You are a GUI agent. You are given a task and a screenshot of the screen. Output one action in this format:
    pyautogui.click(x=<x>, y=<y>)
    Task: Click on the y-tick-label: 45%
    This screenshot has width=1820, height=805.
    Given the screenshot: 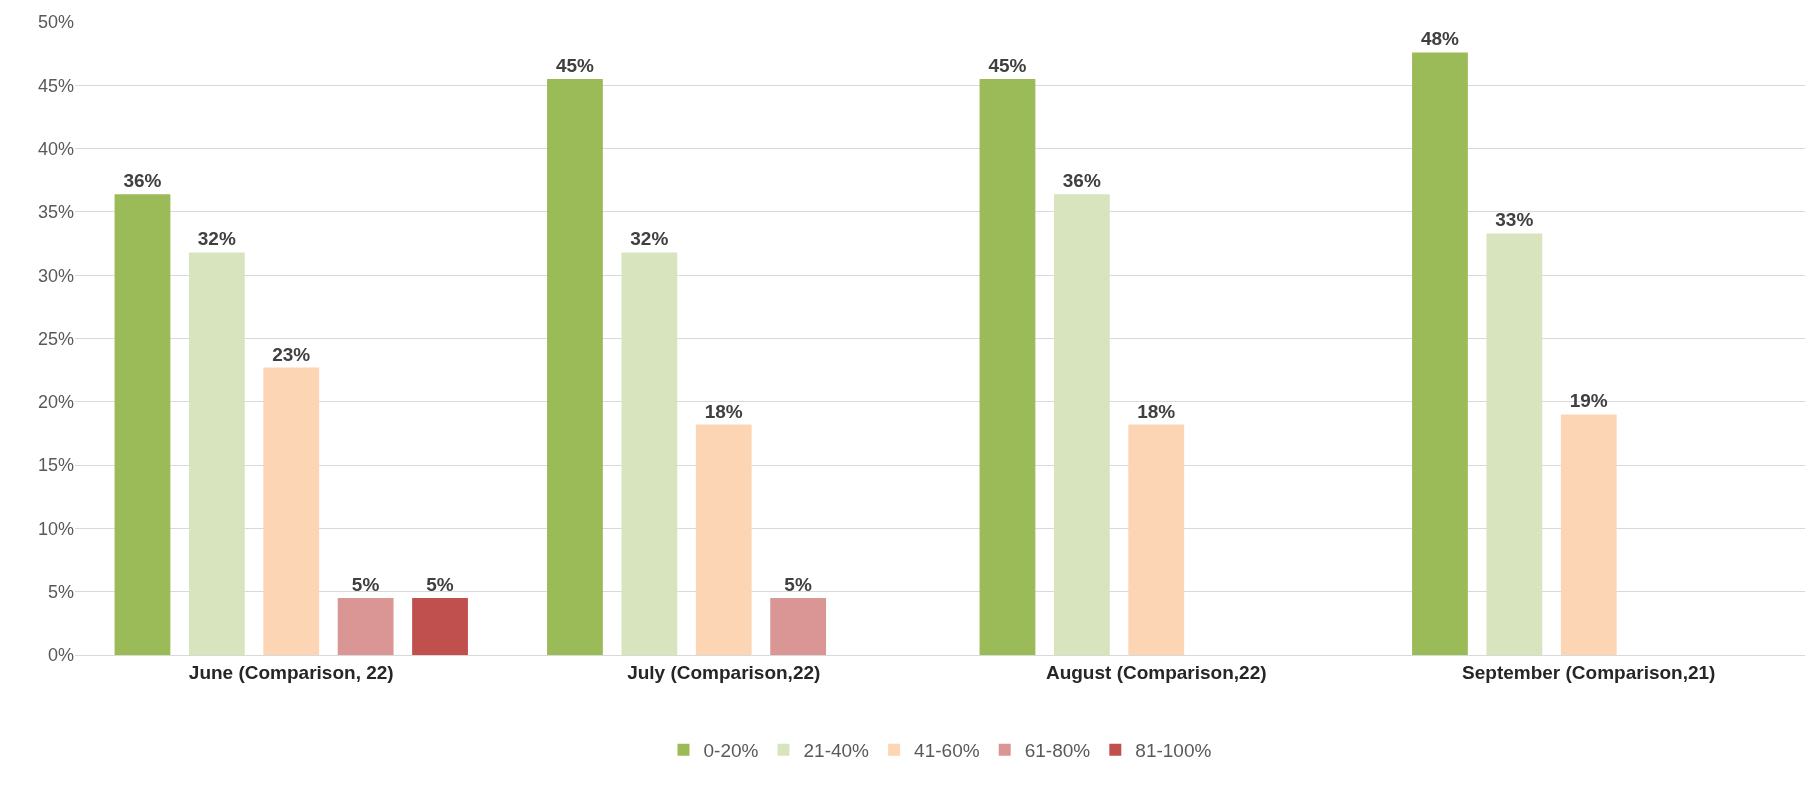 What is the action you would take?
    pyautogui.click(x=55, y=85)
    